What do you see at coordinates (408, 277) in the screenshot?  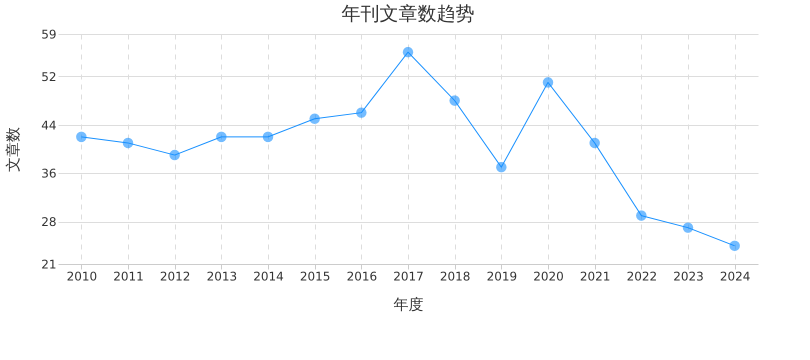 I see `x-tick-label: 2017` at bounding box center [408, 277].